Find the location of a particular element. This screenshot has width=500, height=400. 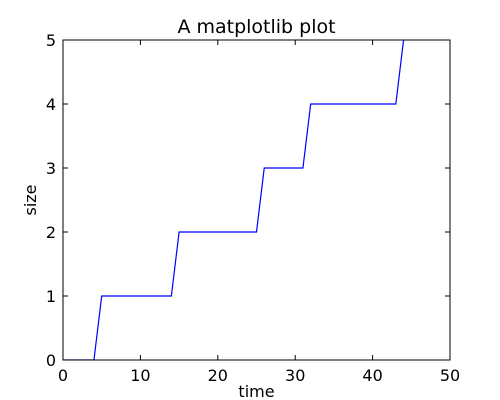

y-tick-label: 1 is located at coordinates (51, 296).